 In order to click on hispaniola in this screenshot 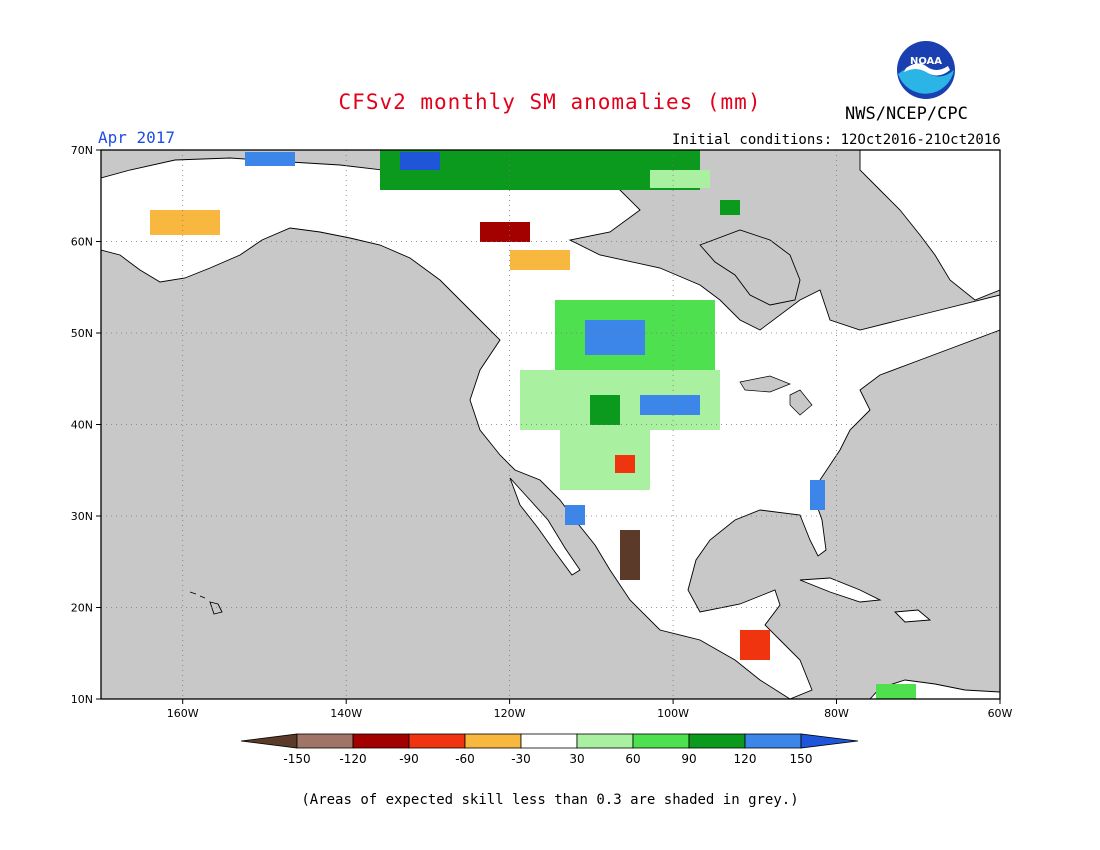, I will do `click(912, 616)`.